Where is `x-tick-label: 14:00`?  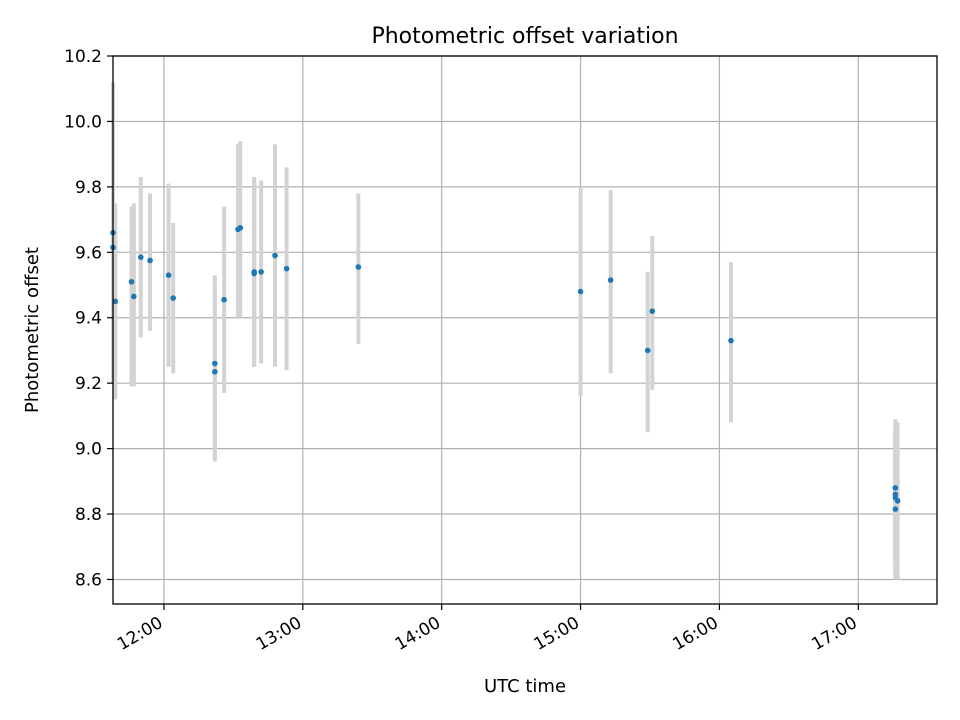 x-tick-label: 14:00 is located at coordinates (418, 634).